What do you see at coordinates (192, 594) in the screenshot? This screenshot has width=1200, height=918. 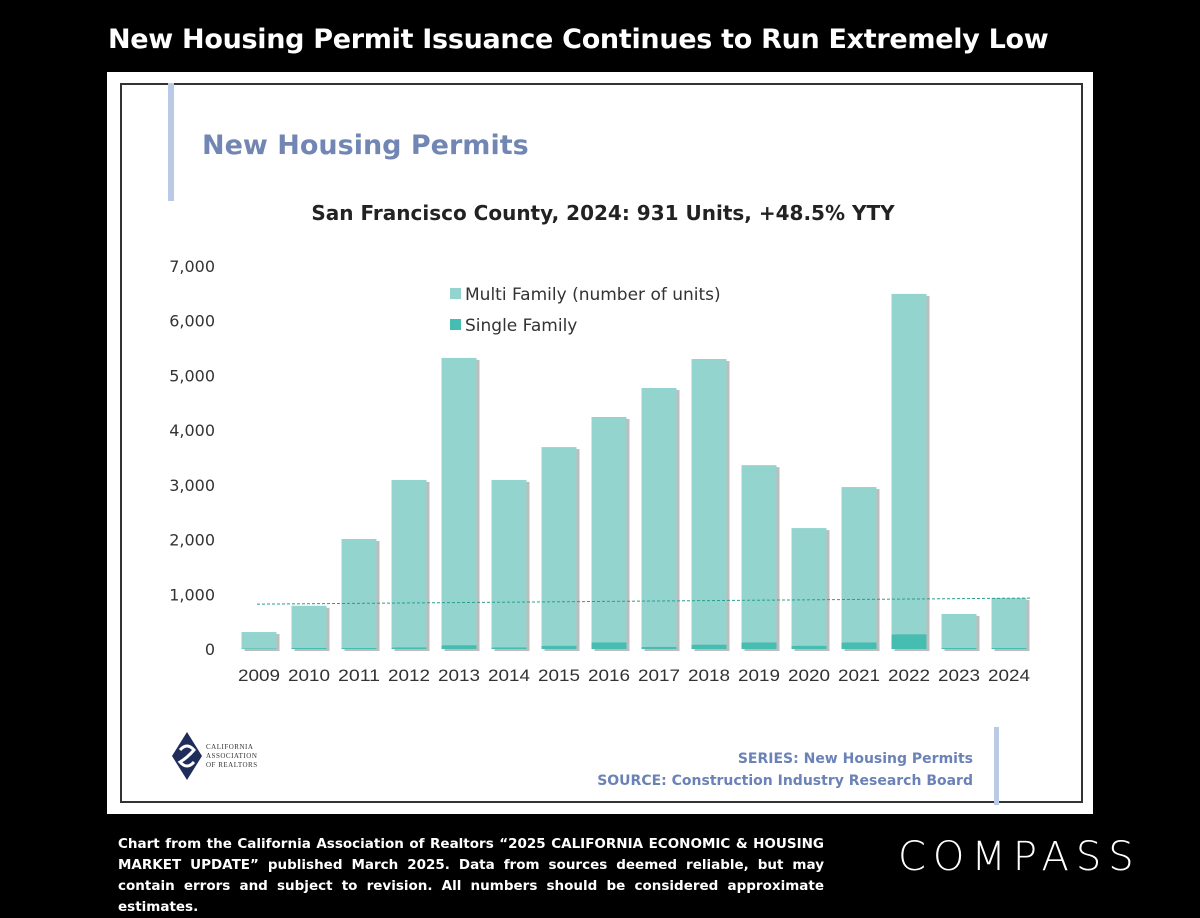 I see `y-tick-label: 1,000` at bounding box center [192, 594].